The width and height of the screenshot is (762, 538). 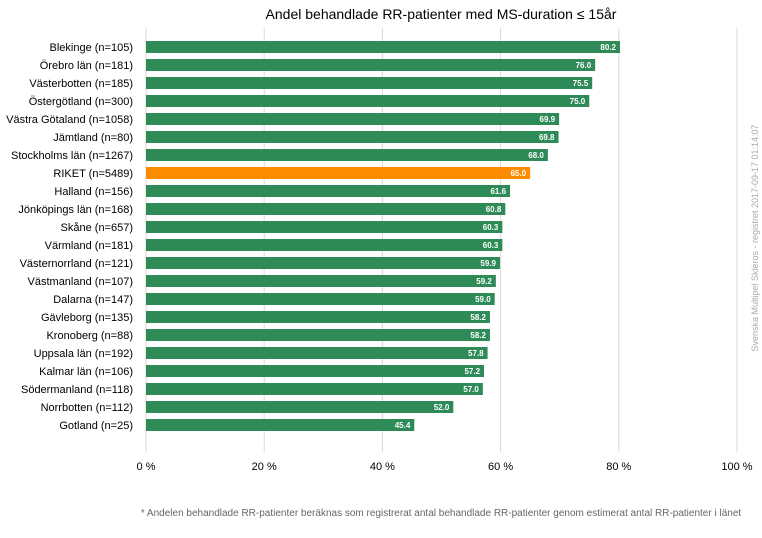 I want to click on bar-value-label: 65.0, so click(x=519, y=173).